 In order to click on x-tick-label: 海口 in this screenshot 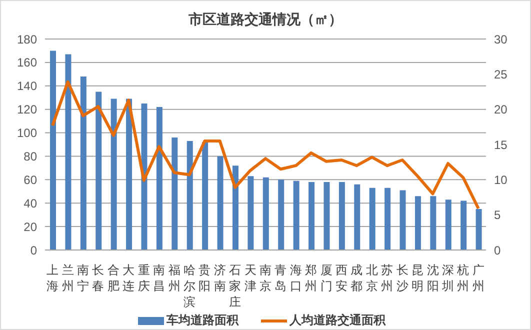, I will do `click(296, 278)`.